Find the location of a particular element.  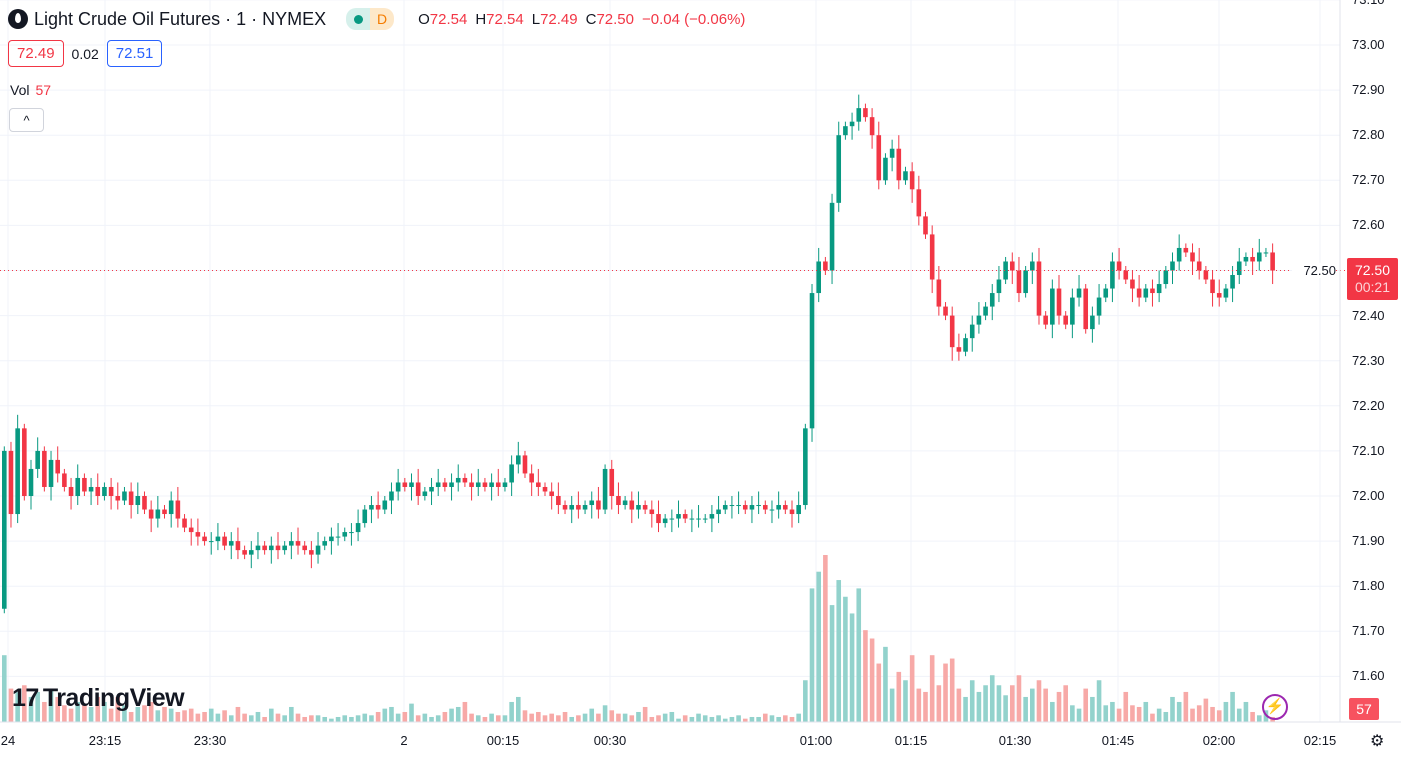

delayed-badge: D is located at coordinates (382, 19).